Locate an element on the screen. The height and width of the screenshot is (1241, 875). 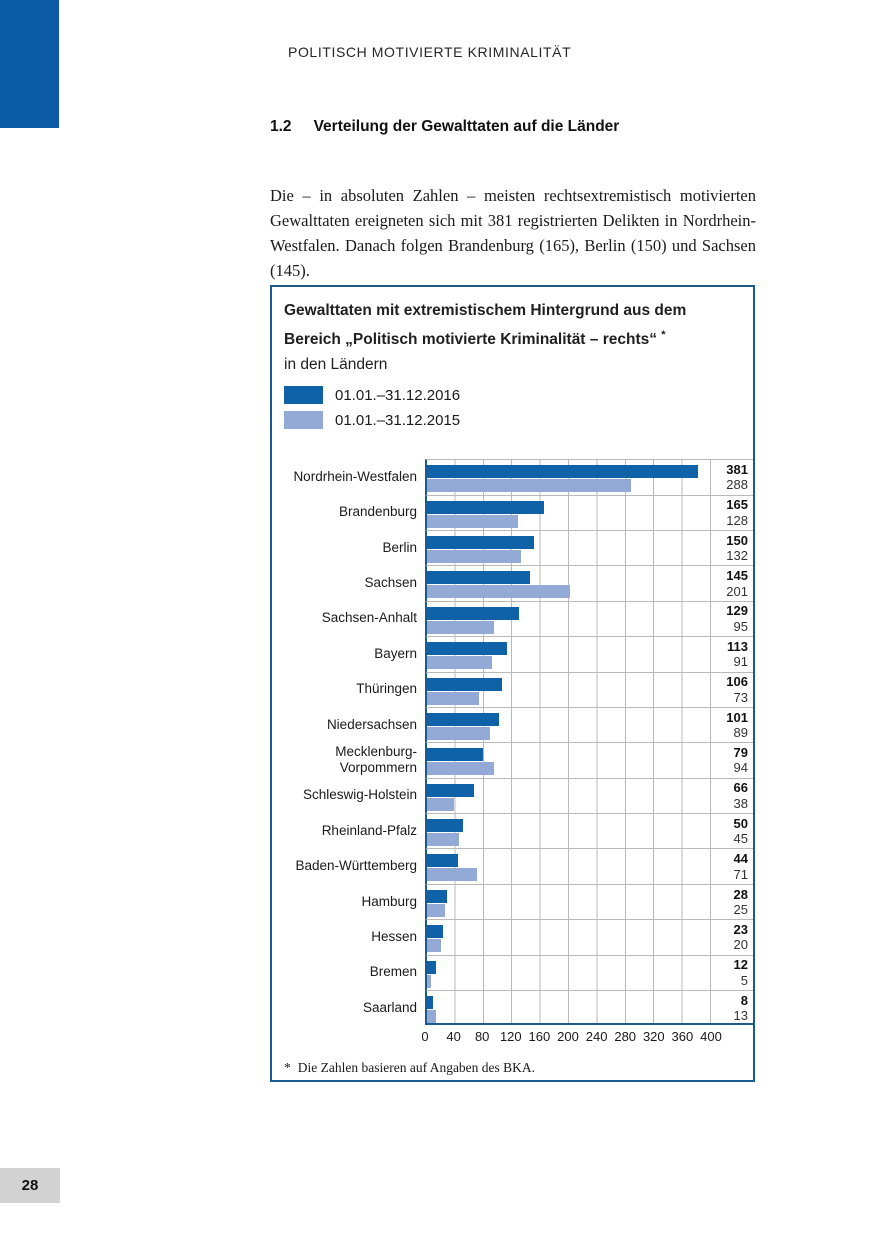
chart-row: Thüringen 106 73 is located at coordinates (518, 689).